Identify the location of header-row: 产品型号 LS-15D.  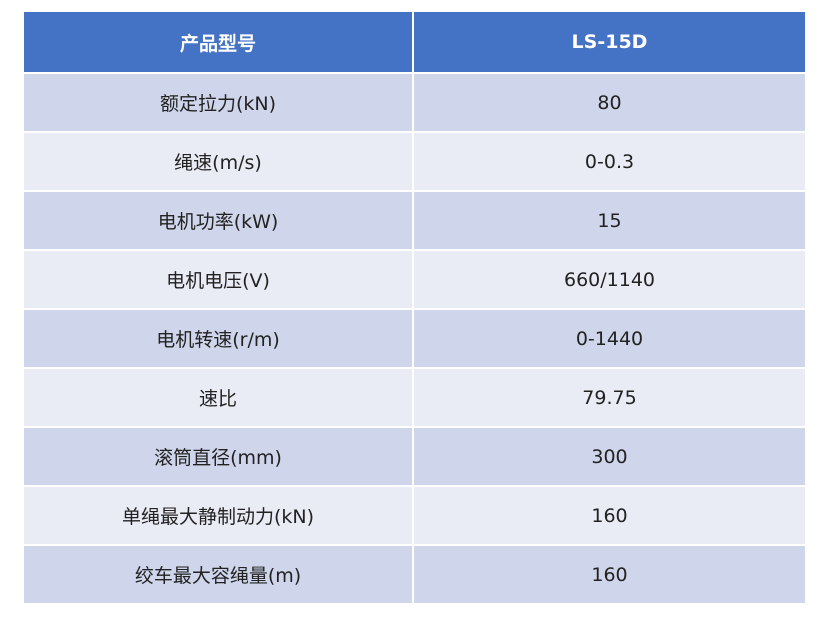
(414, 42).